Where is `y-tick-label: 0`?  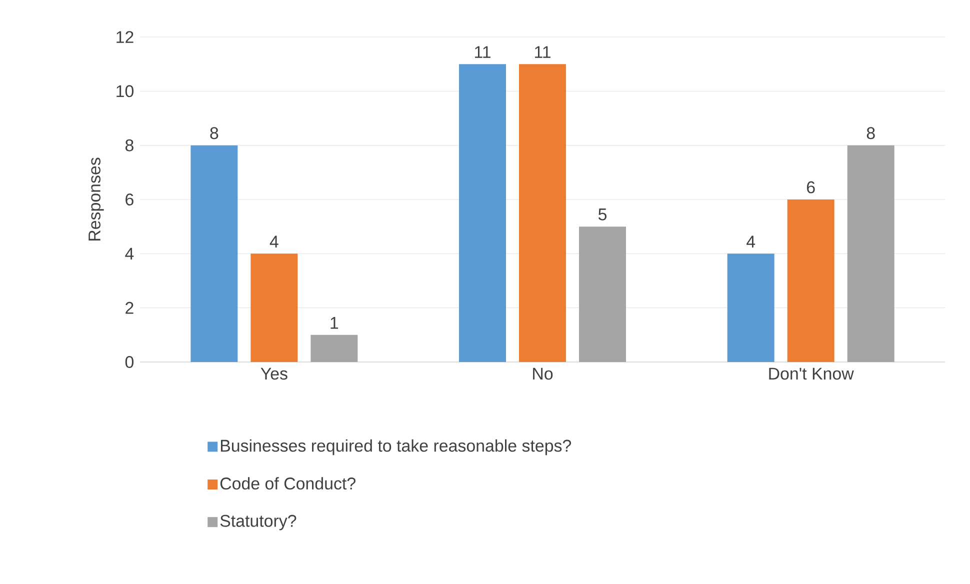
y-tick-label: 0 is located at coordinates (129, 362).